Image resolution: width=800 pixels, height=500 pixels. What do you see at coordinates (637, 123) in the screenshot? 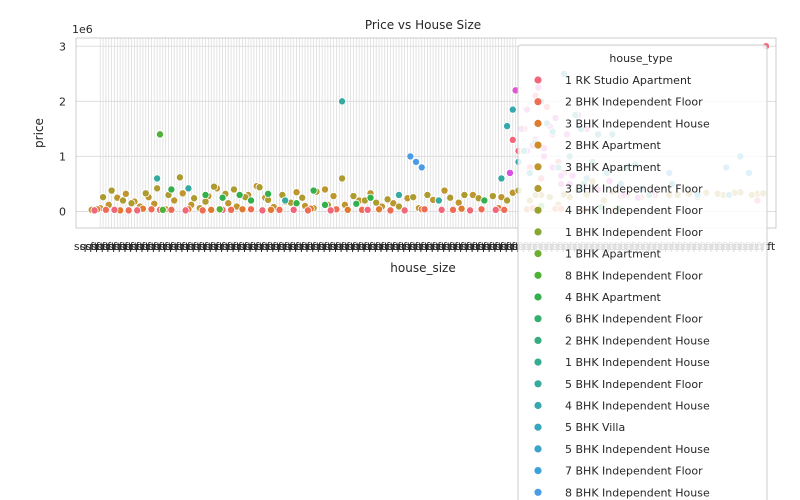
I see `legend-entry-label: 3 BHK Independent House` at bounding box center [637, 123].